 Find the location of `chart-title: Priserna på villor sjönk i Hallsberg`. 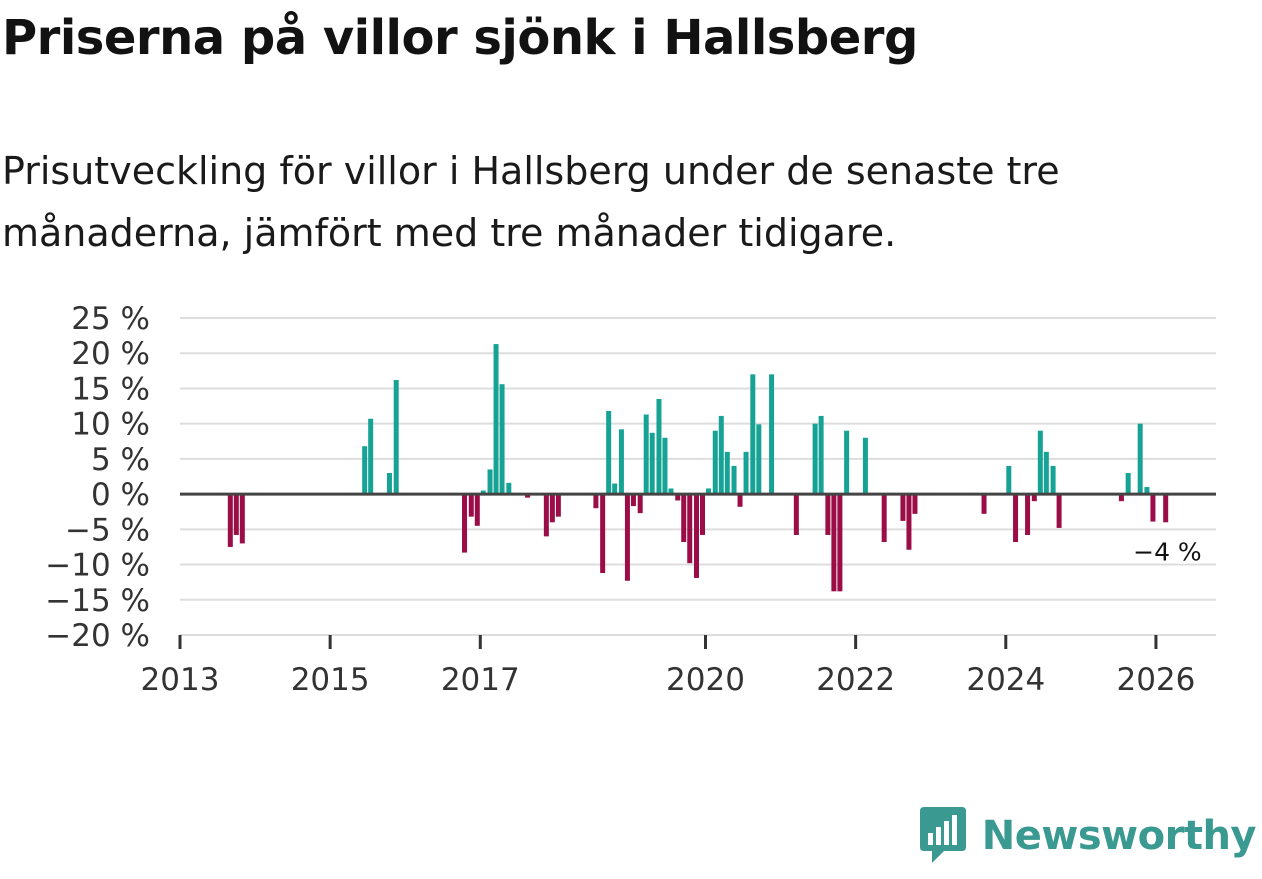

chart-title: Priserna på villor sjönk i Hallsberg is located at coordinates (460, 38).